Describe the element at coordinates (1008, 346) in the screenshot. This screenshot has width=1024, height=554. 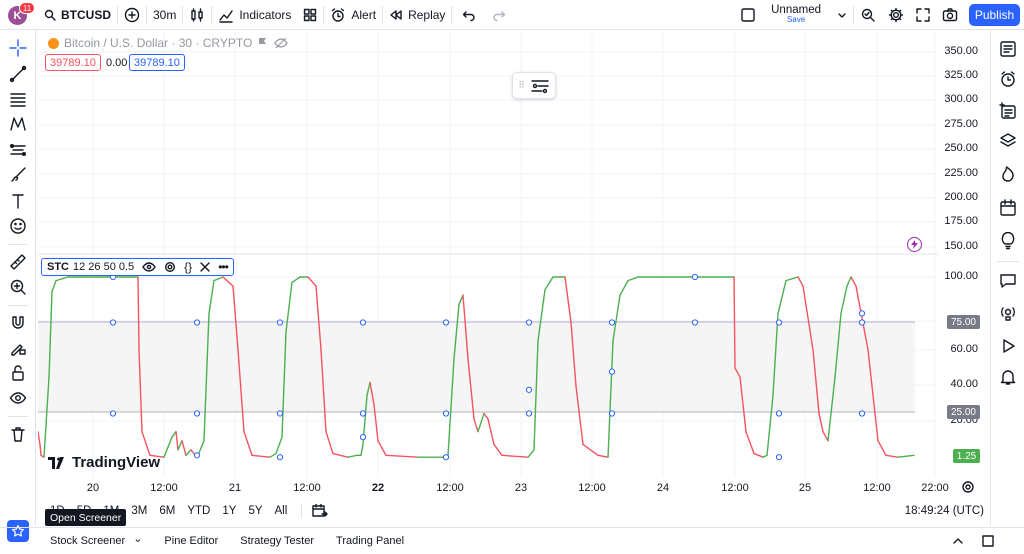
I see `replay-panel-button` at that location.